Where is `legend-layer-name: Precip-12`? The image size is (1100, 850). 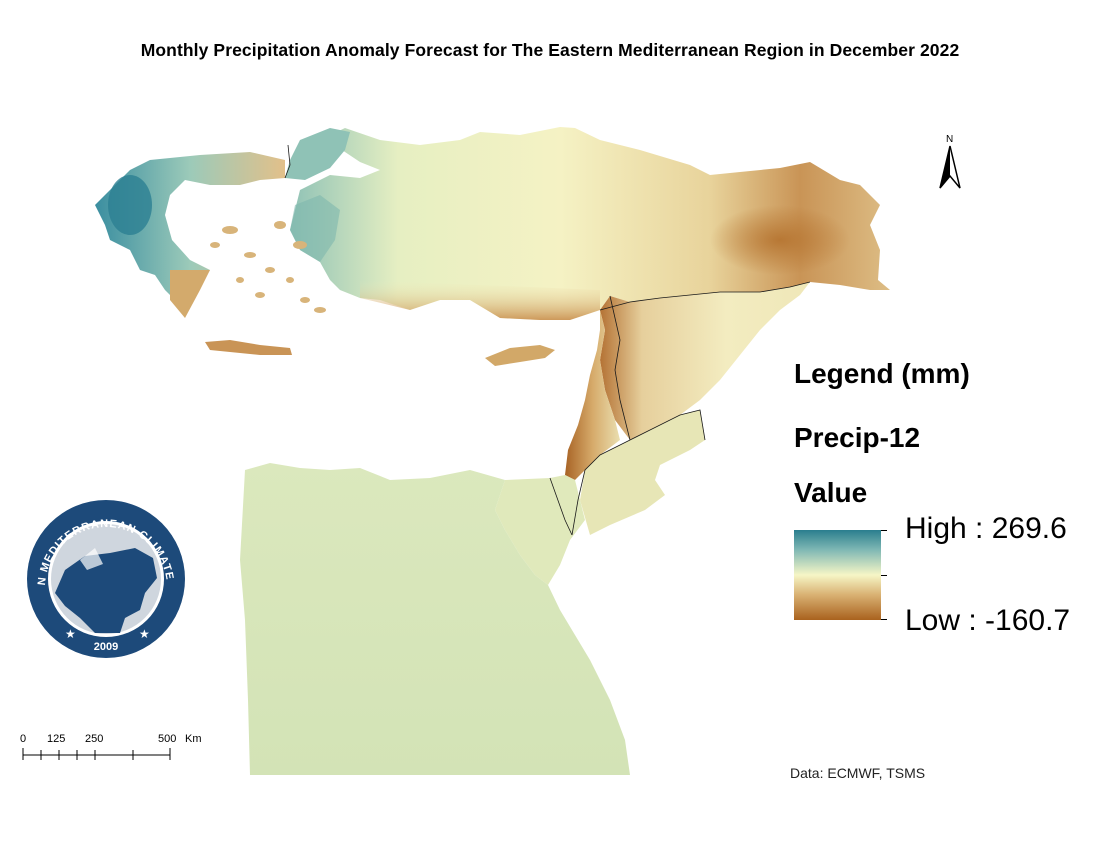 legend-layer-name: Precip-12 is located at coordinates (857, 437).